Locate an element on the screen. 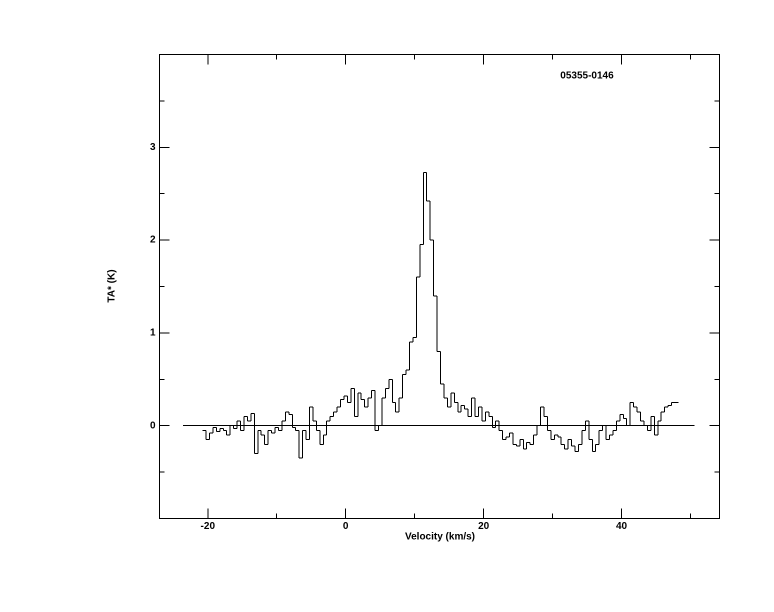 This screenshot has width=774, height=612. y-tick-label: 2 is located at coordinates (153, 240).